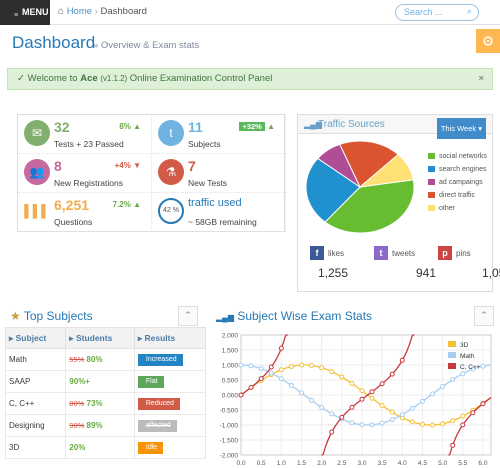 The height and width of the screenshot is (468, 500). I want to click on legend-item: social networks, so click(457, 156).